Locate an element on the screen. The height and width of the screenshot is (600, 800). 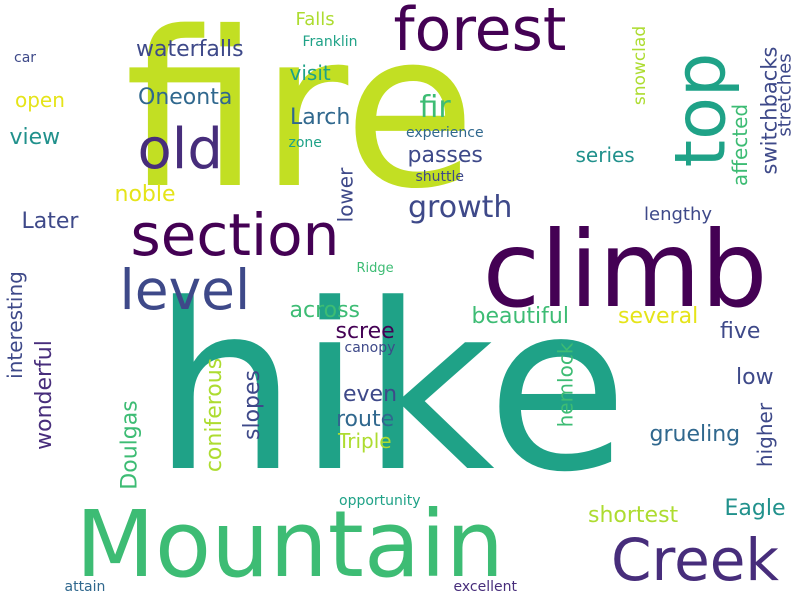
word-stretches: stretches is located at coordinates (785, 95).